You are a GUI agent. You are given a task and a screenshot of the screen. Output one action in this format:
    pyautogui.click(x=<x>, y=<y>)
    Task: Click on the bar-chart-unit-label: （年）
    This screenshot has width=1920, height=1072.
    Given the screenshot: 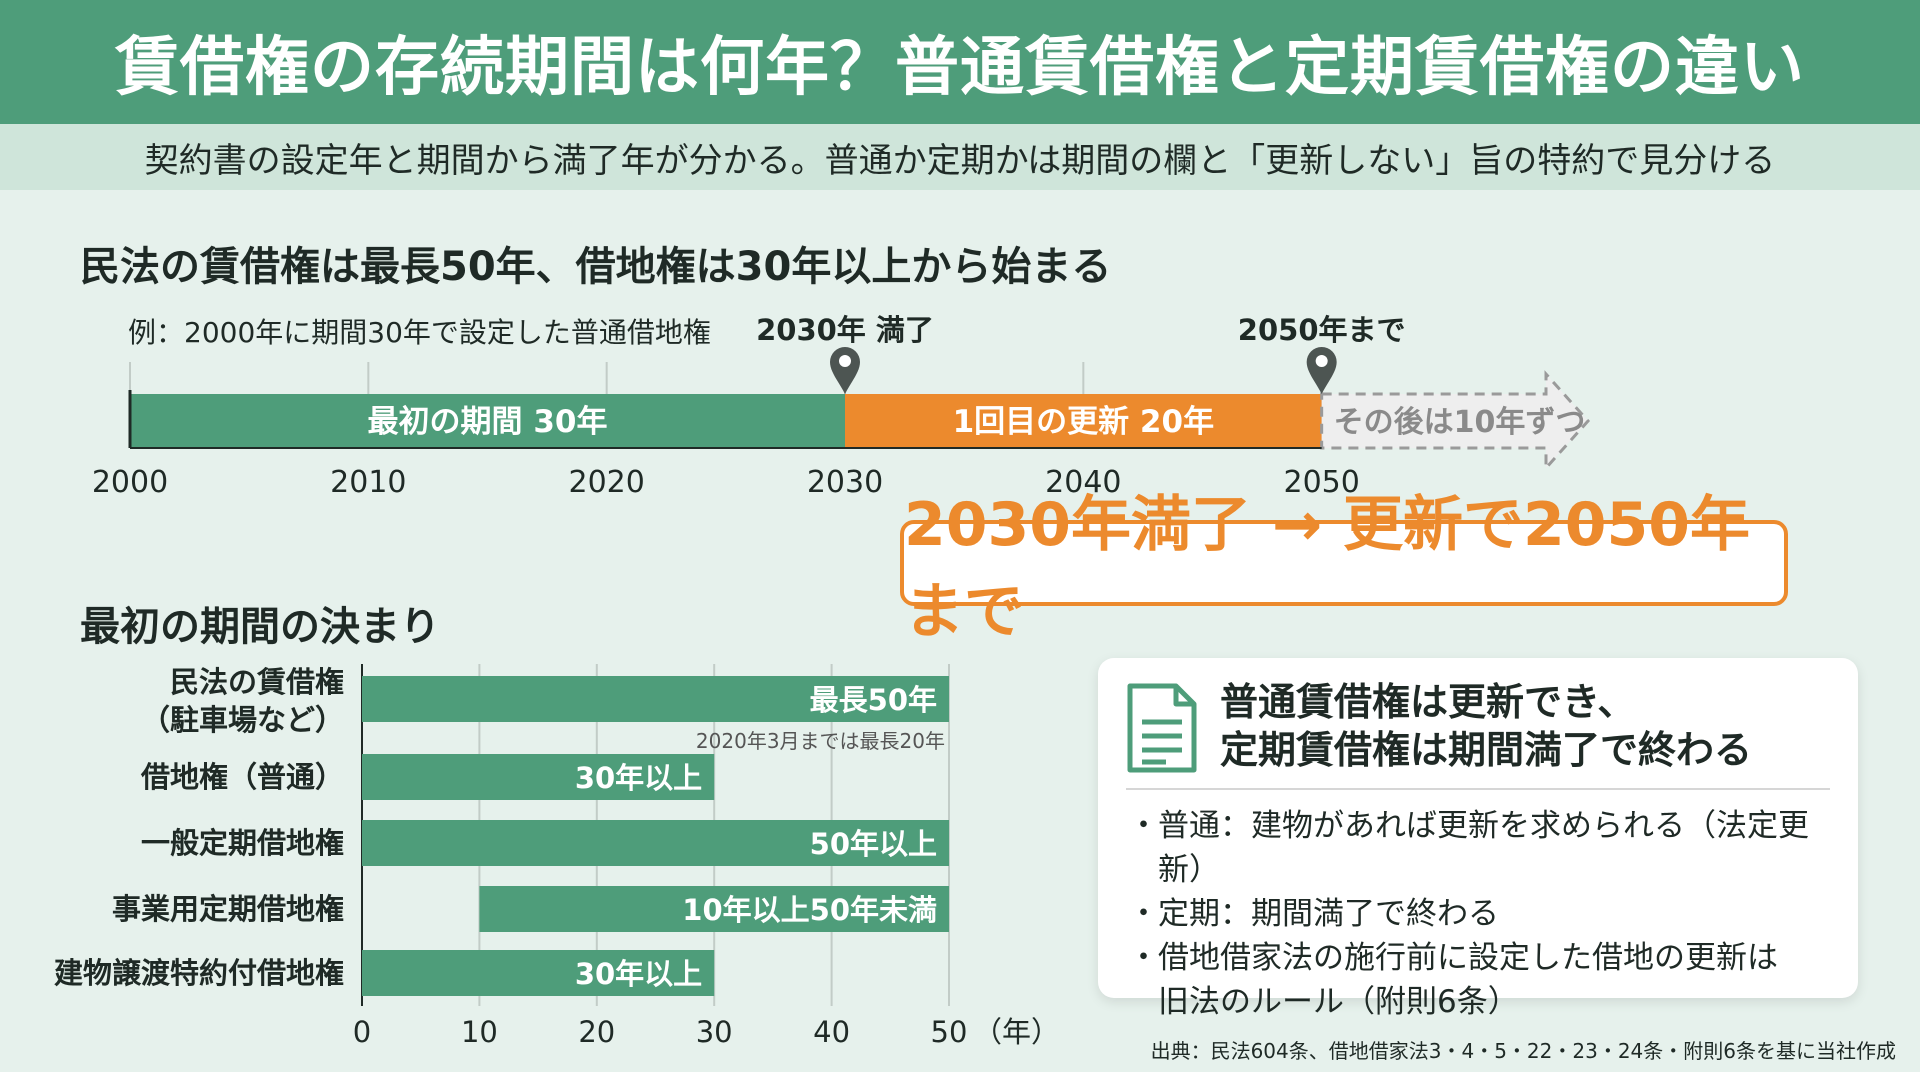 What is the action you would take?
    pyautogui.click(x=1016, y=1032)
    